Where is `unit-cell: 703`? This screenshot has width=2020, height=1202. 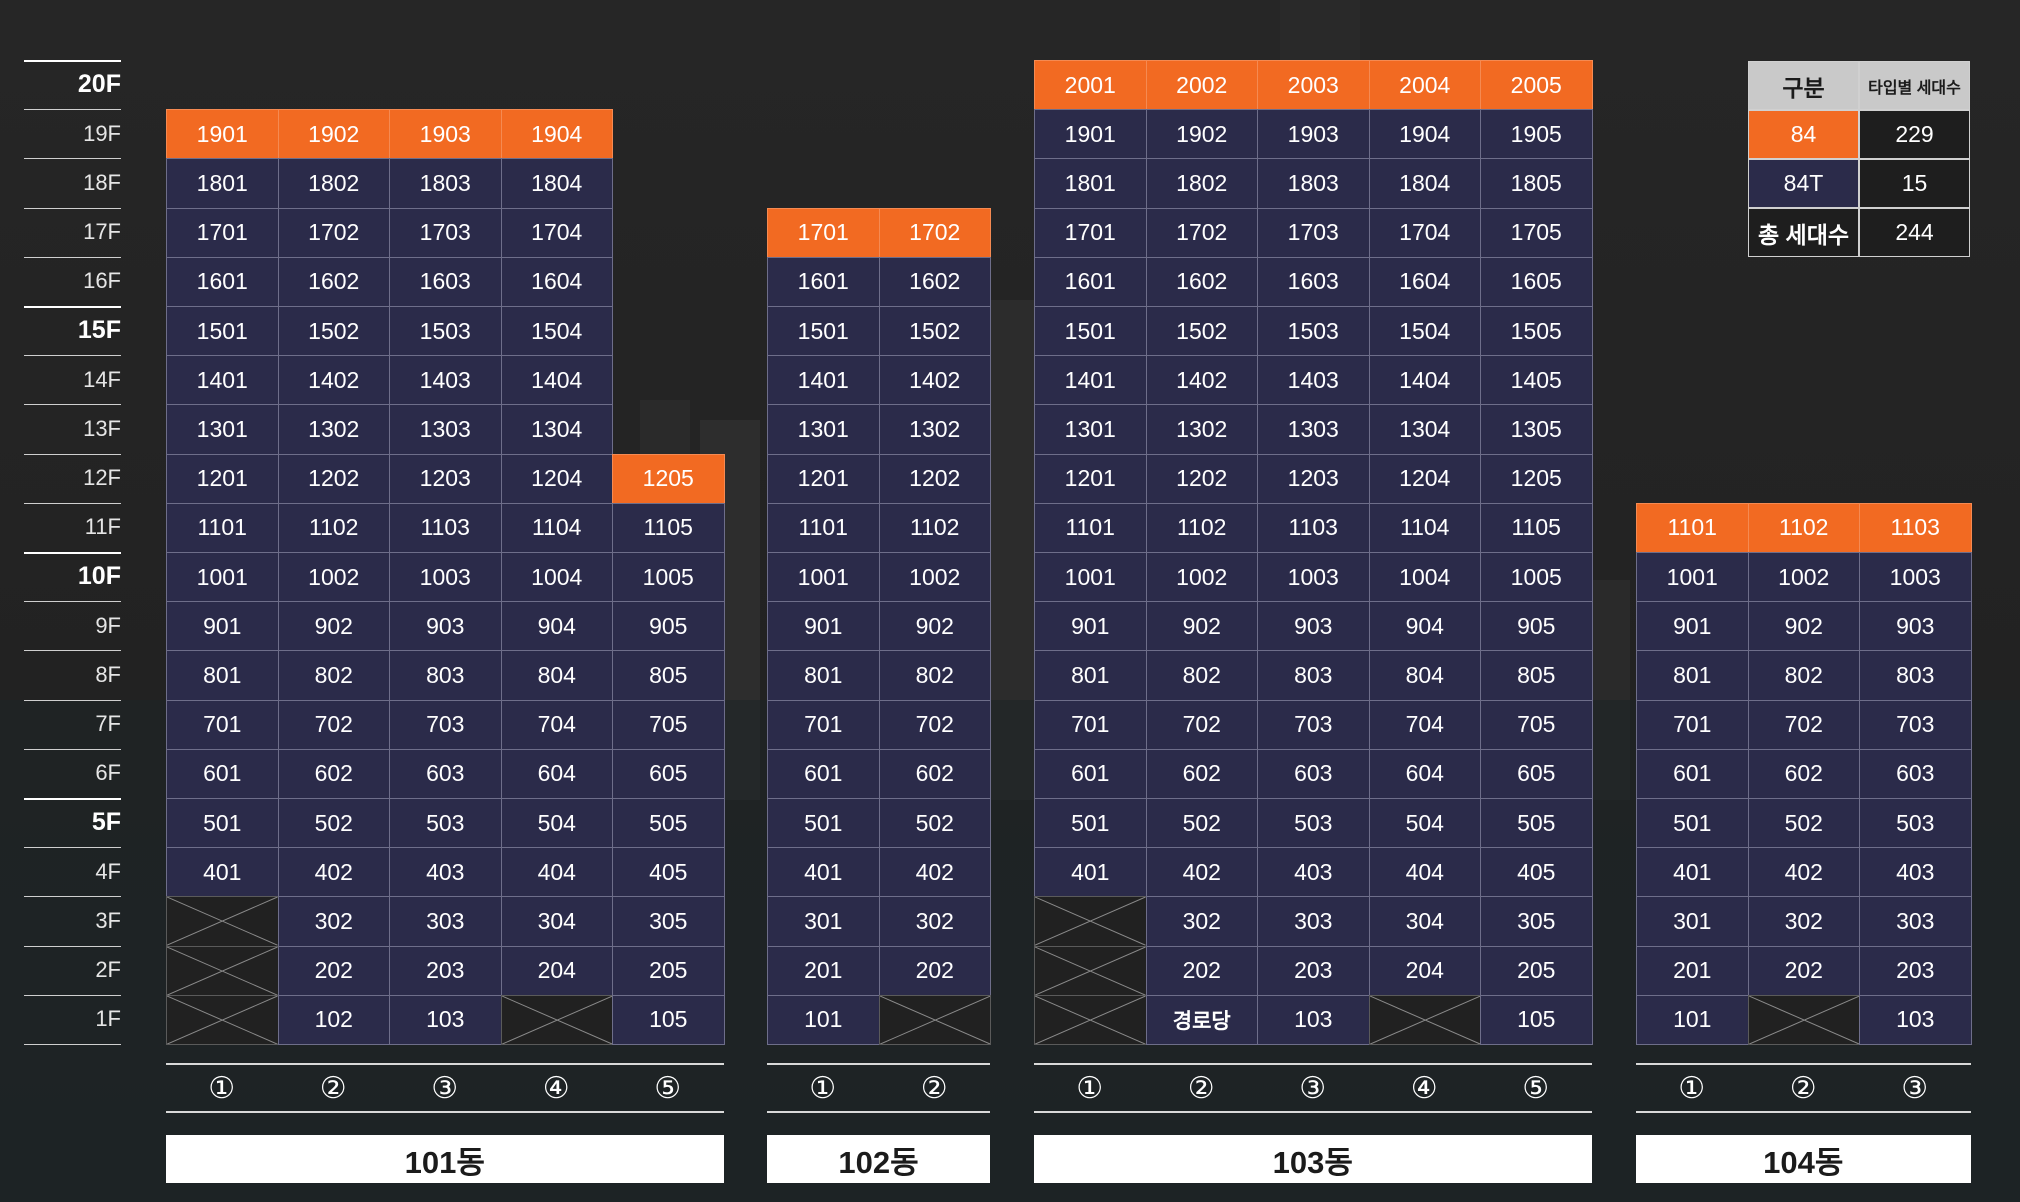 unit-cell: 703 is located at coordinates (445, 724).